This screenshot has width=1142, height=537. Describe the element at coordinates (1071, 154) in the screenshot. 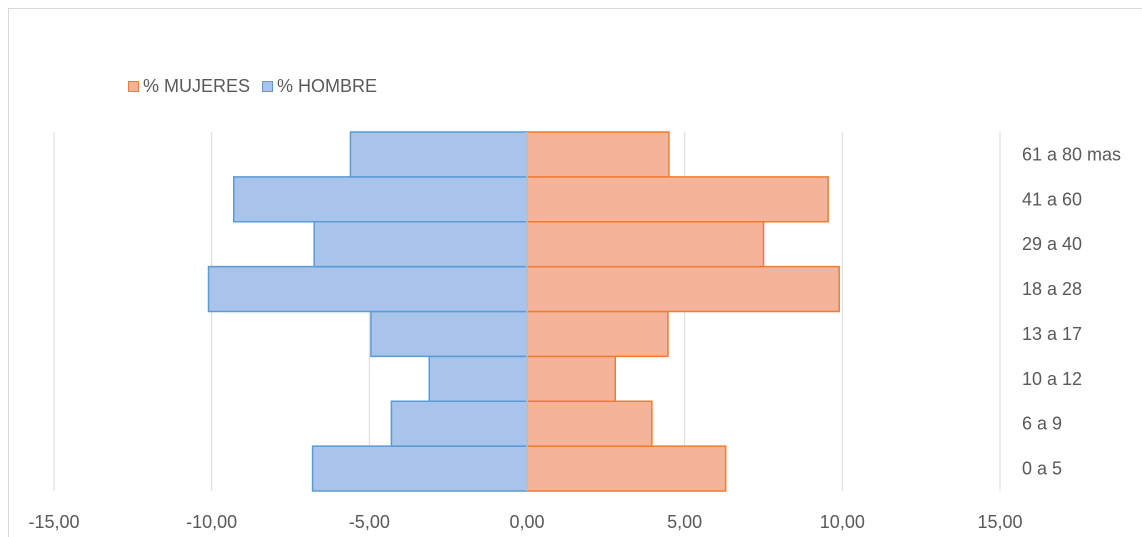

I see `category-label-7: 61 a 80 mas` at that location.